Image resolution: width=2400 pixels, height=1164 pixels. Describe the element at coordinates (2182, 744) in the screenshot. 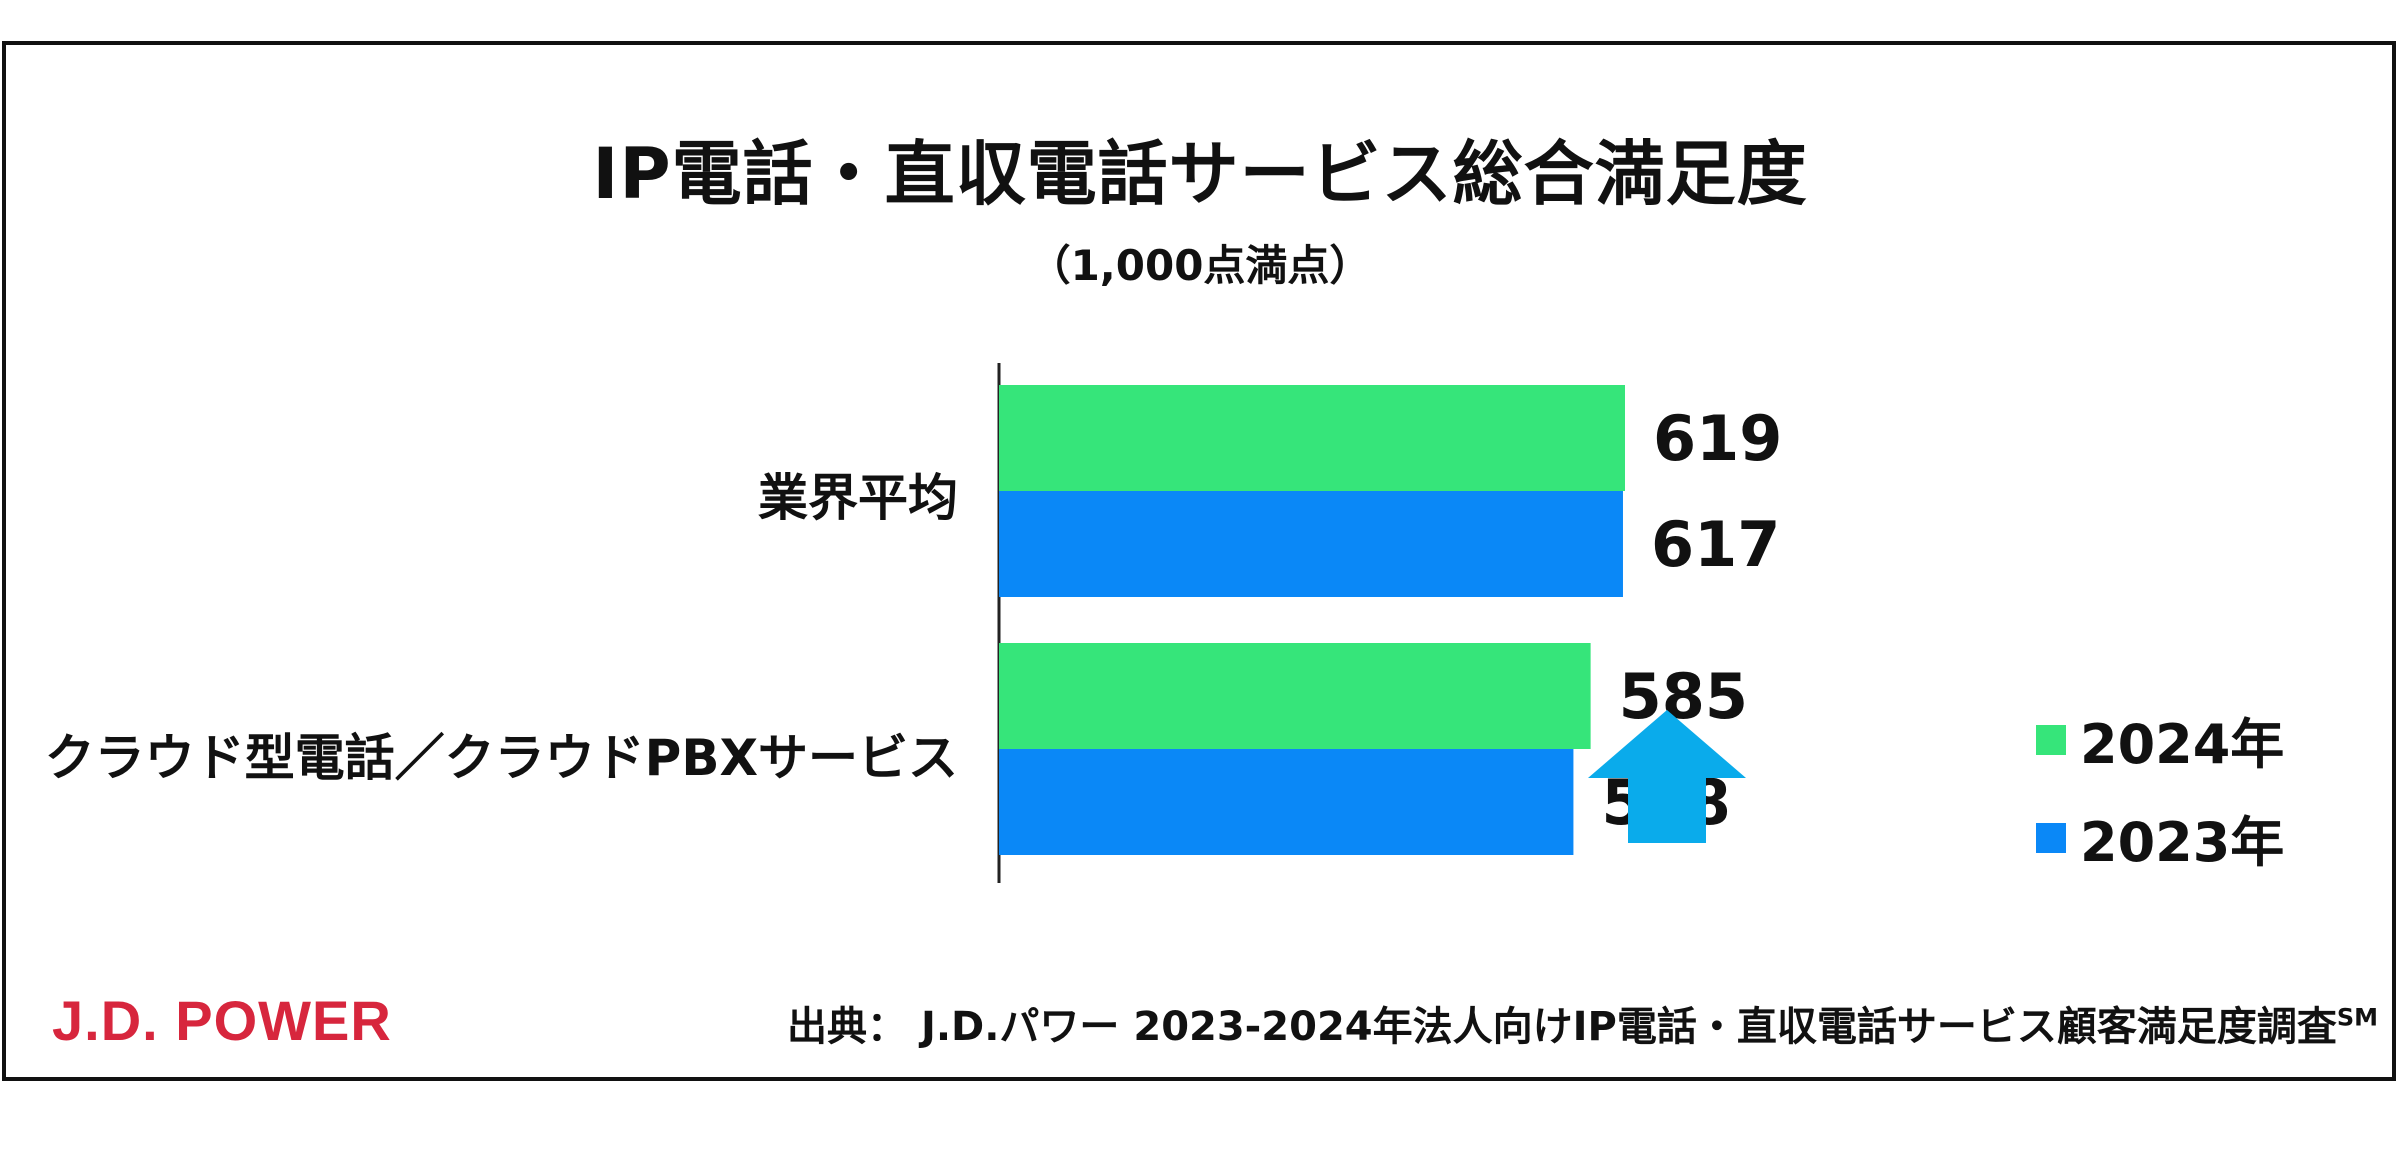

I see `legend-label-2024: 2024年` at that location.